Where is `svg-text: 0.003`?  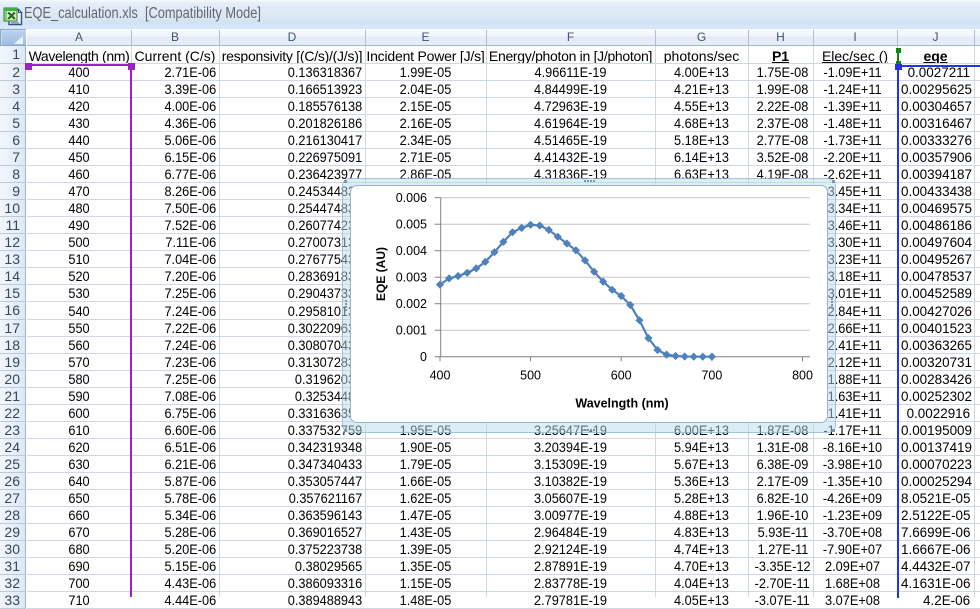 svg-text: 0.003 is located at coordinates (411, 277).